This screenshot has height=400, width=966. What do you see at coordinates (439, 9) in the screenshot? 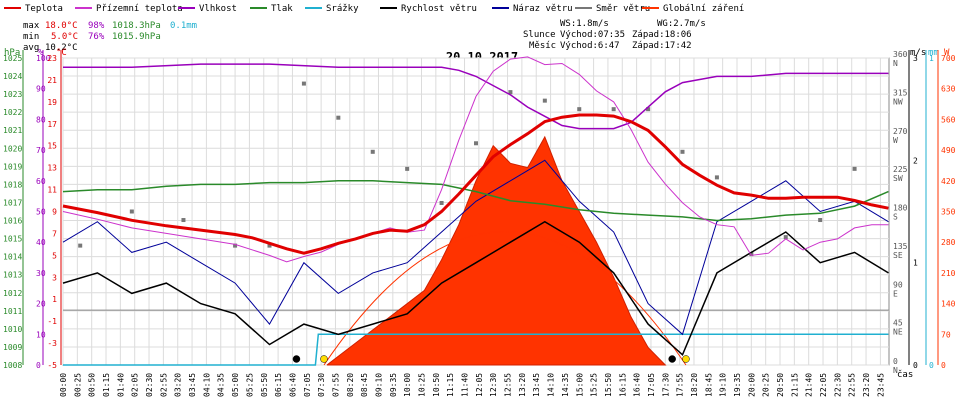
I see `legend-label-5: Rychlost větru` at bounding box center [439, 9].